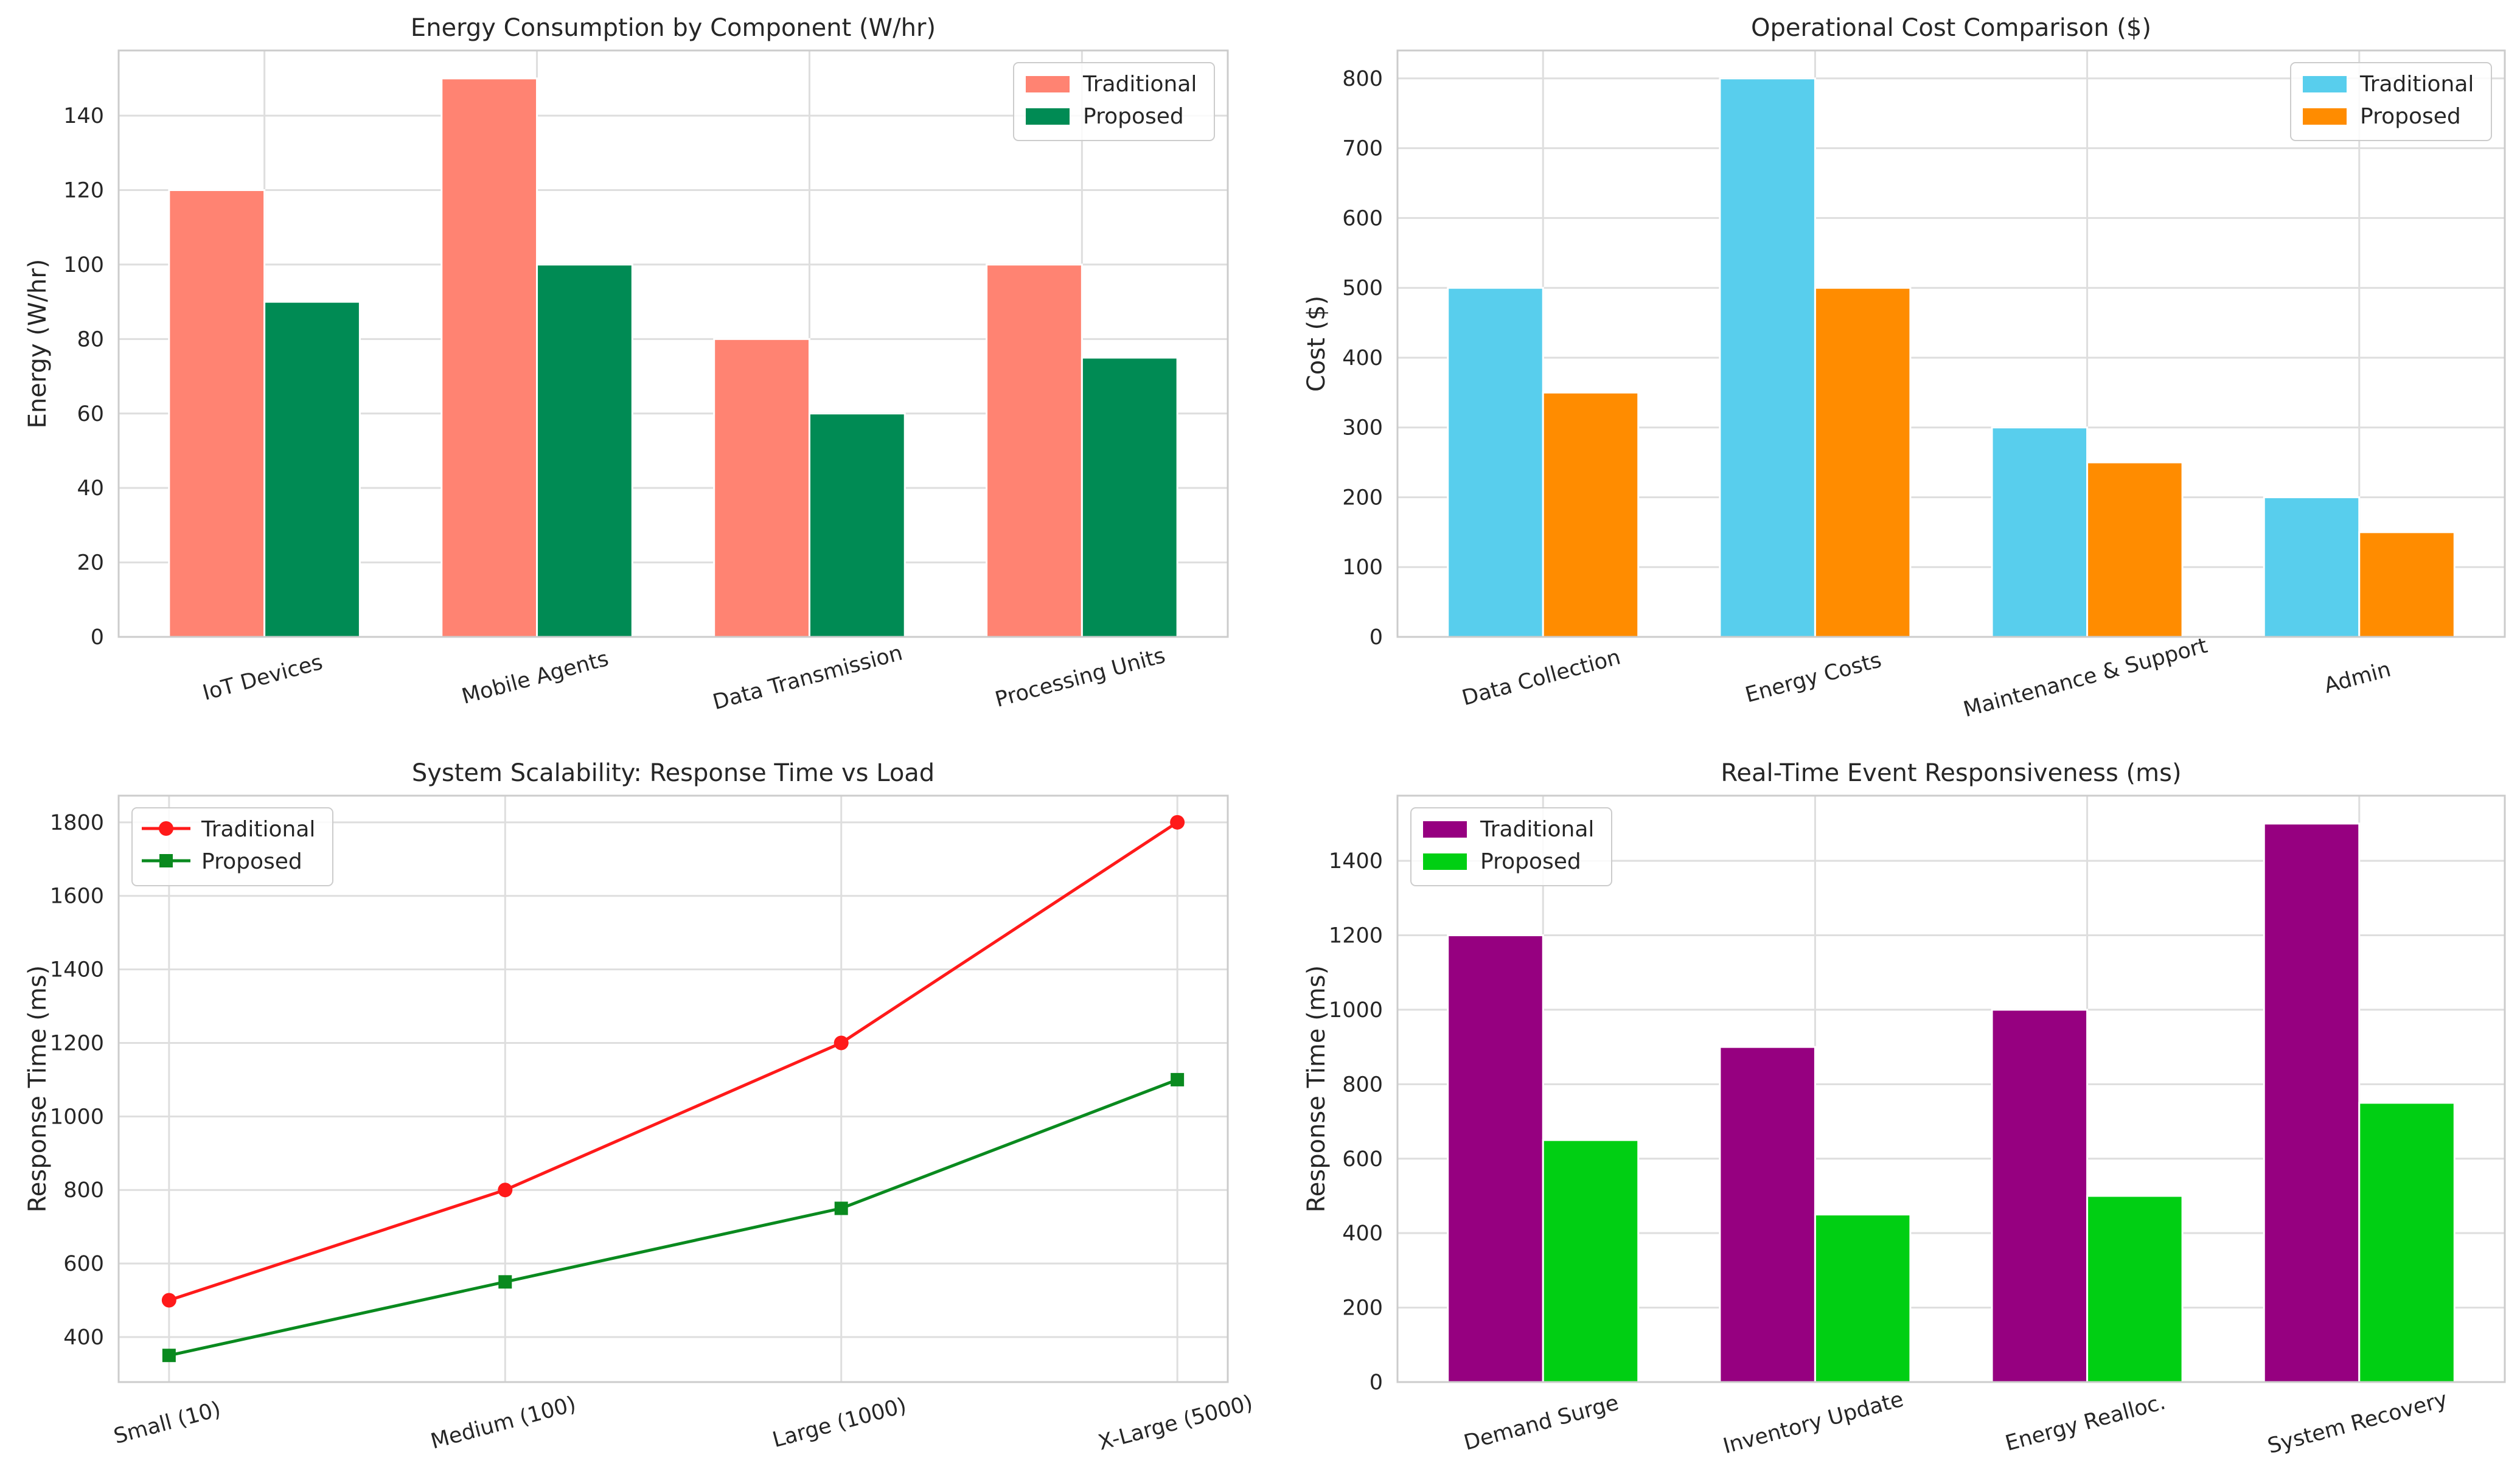 Image resolution: width=2520 pixels, height=1480 pixels. What do you see at coordinates (312, 469) in the screenshot?
I see `bar-proposed-iot-devices` at bounding box center [312, 469].